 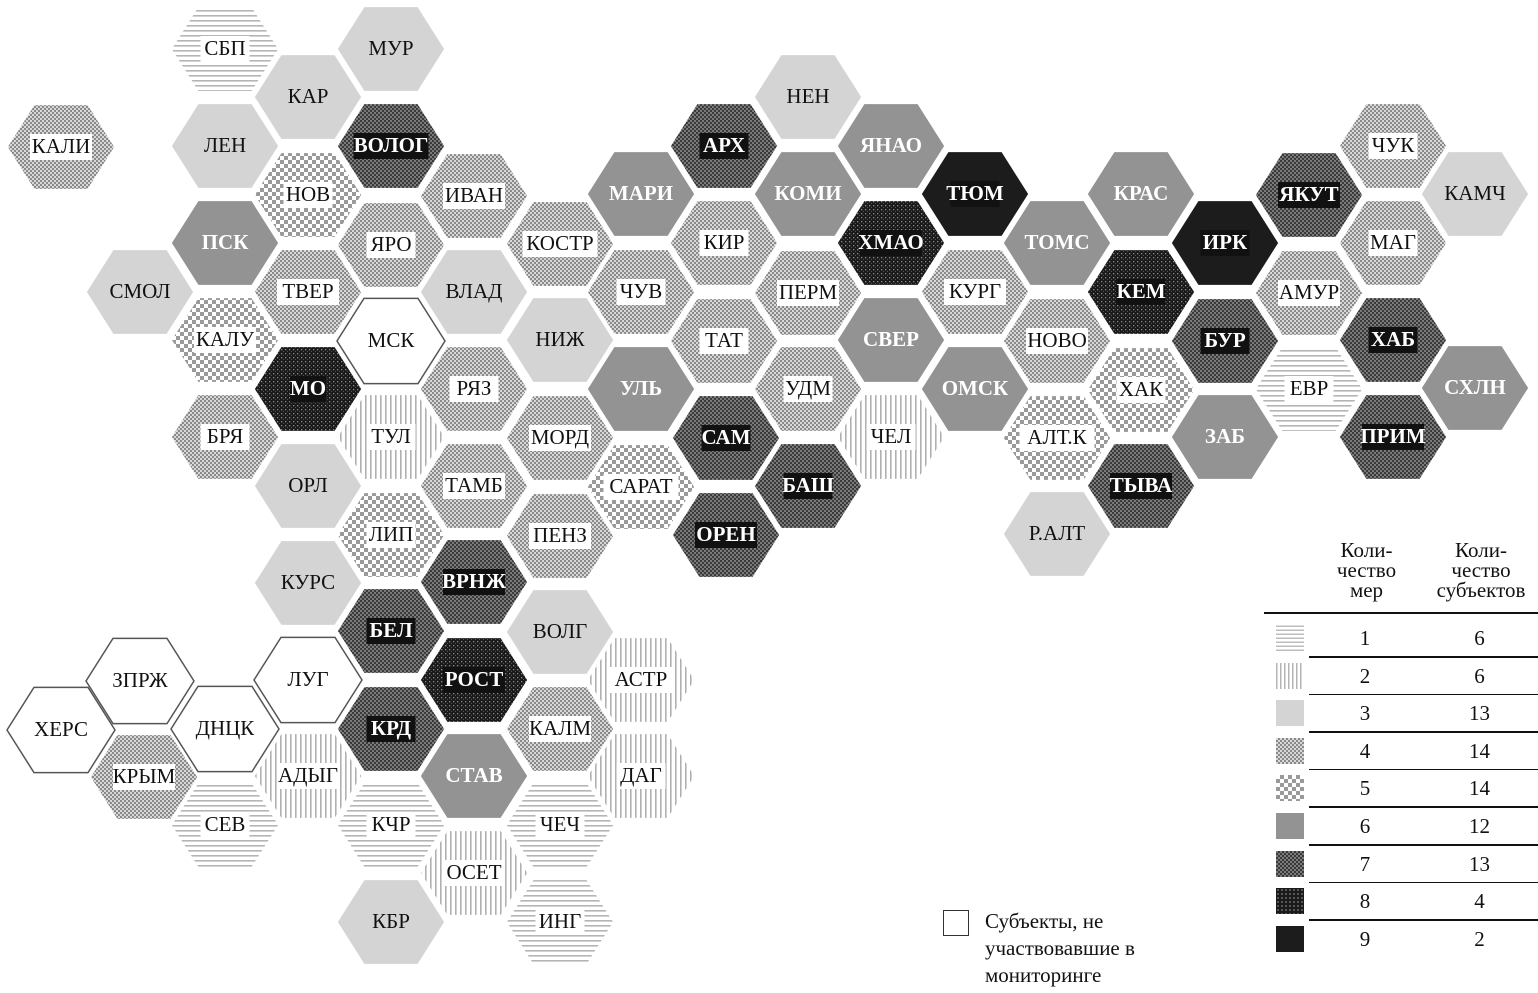 I want to click on region-label: ПСК, so click(x=226, y=242).